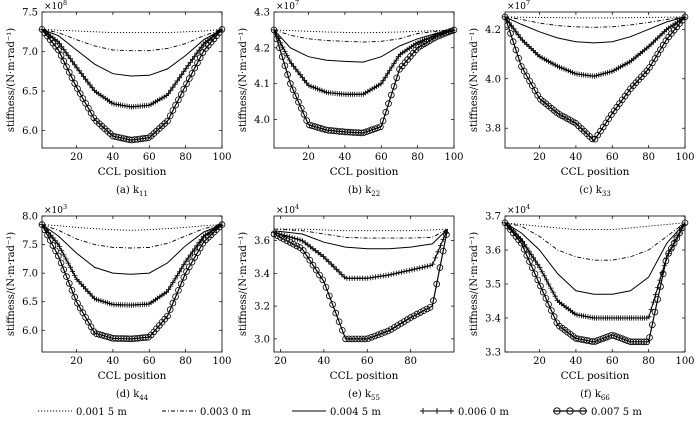 This screenshot has height=424, width=700. I want to click on y-tick-label: 4.3, so click(262, 13).